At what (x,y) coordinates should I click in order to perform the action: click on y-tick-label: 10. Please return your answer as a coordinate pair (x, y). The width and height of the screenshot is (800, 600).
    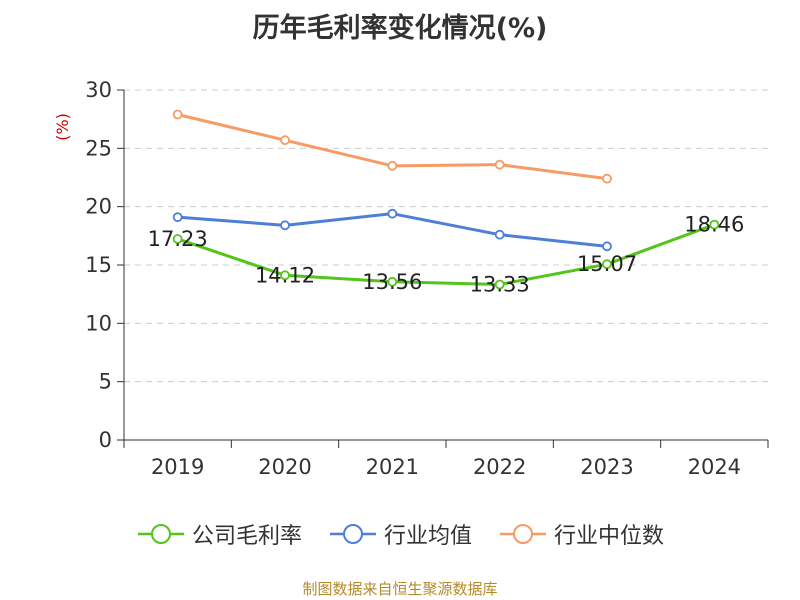
    Looking at the image, I should click on (98, 323).